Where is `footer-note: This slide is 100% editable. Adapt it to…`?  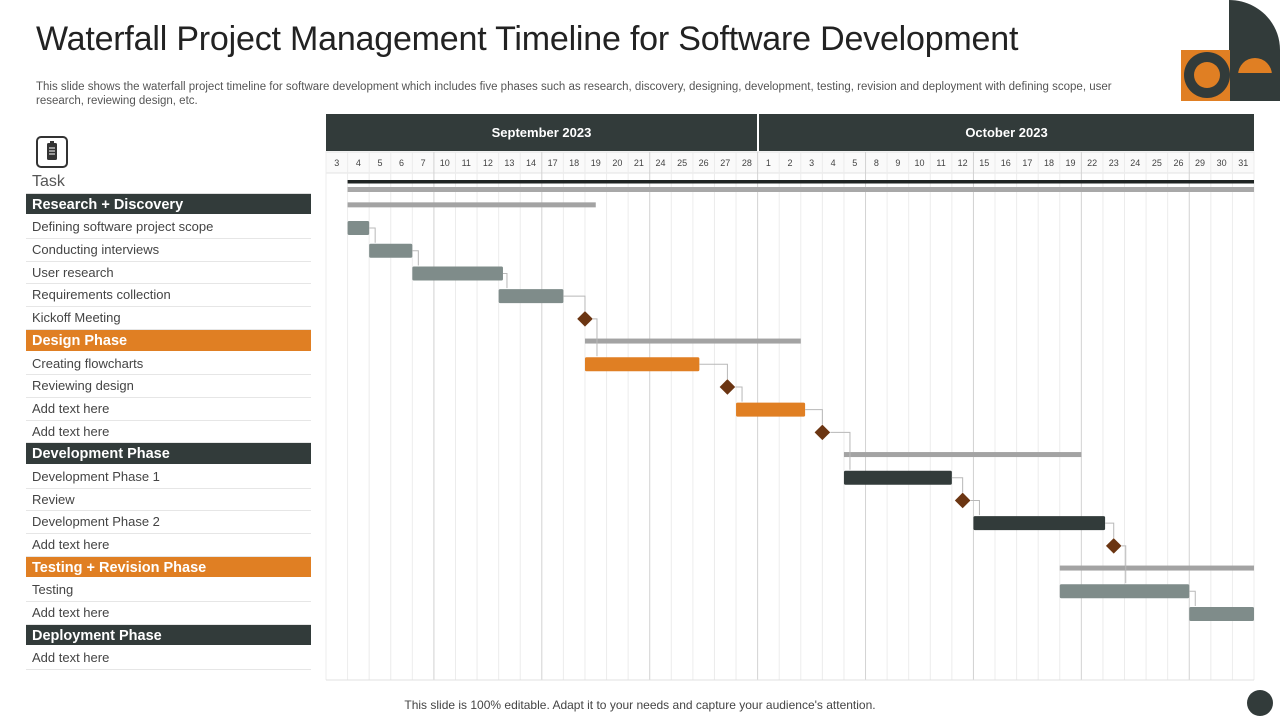
footer-note: This slide is 100% editable. Adapt it to… is located at coordinates (640, 705).